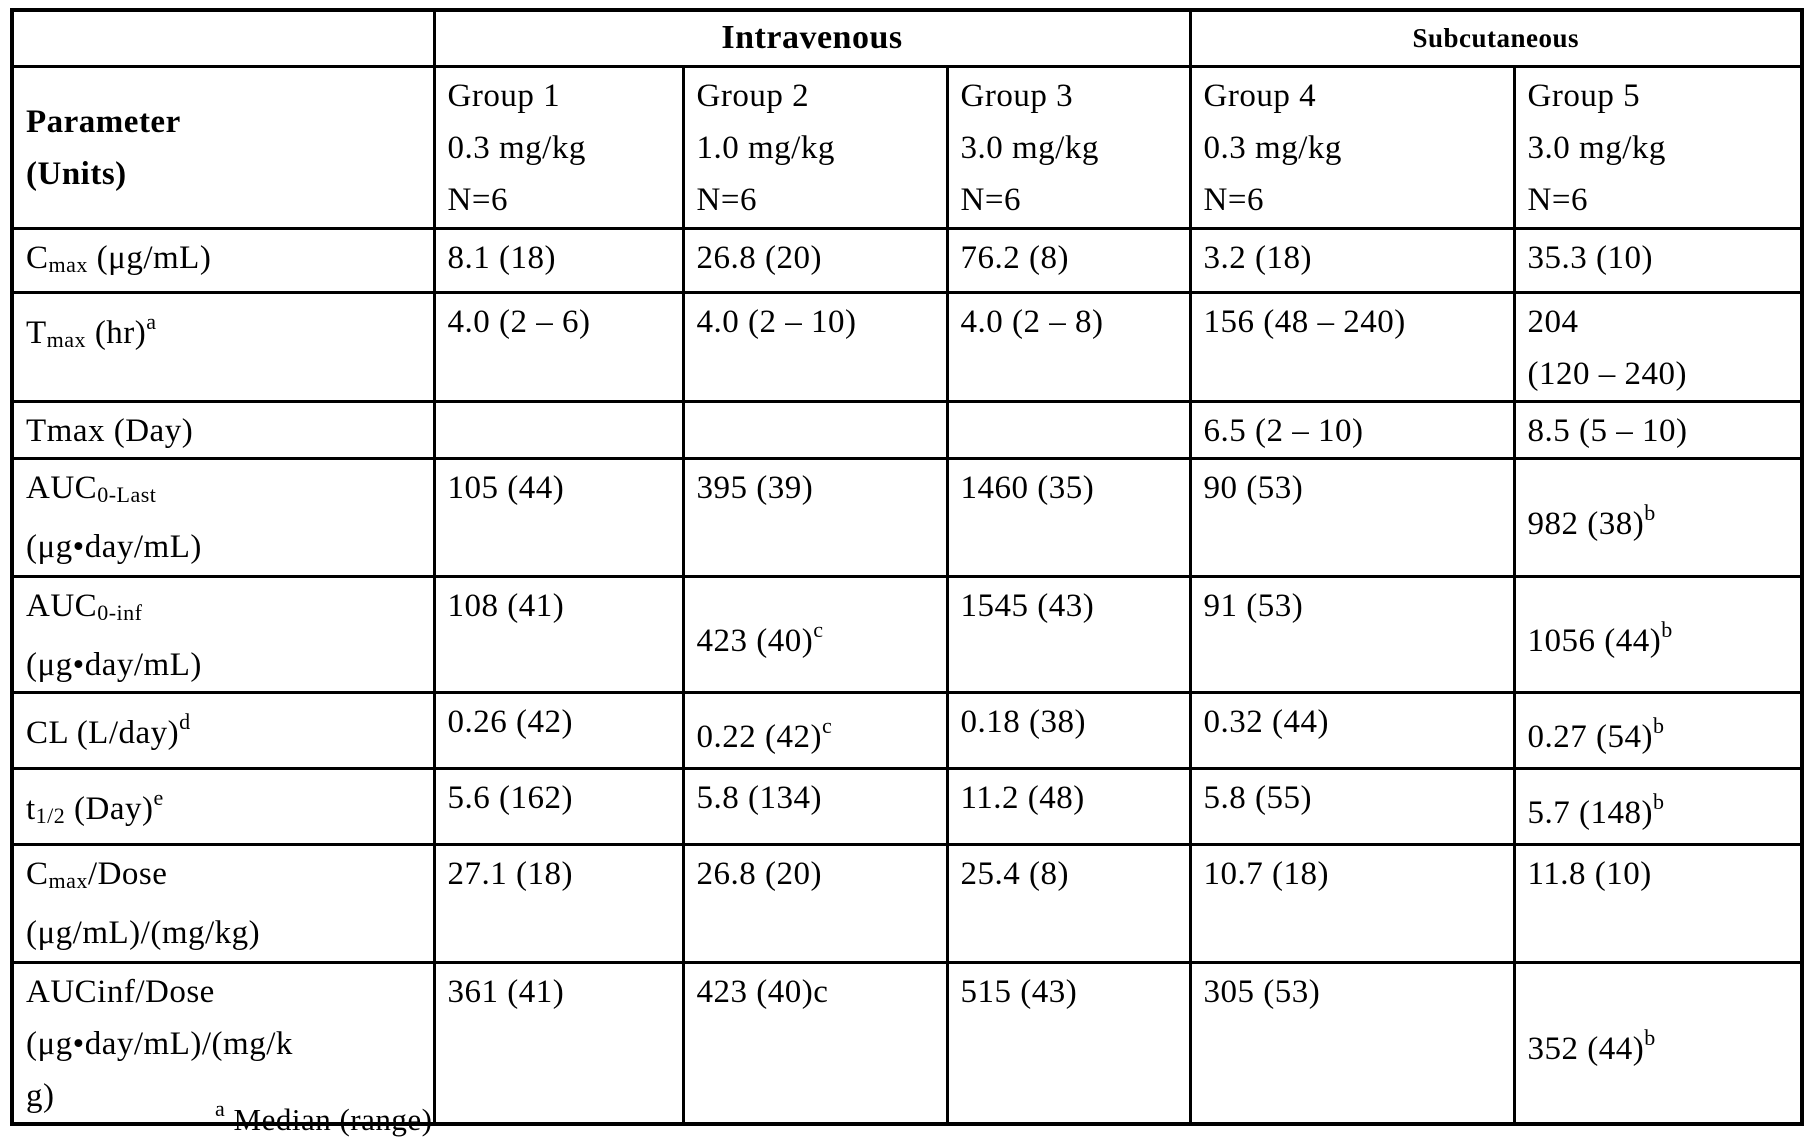 The image size is (1808, 1138). Describe the element at coordinates (1658, 730) in the screenshot. I see `value-cell: 0.27 (54)b` at that location.